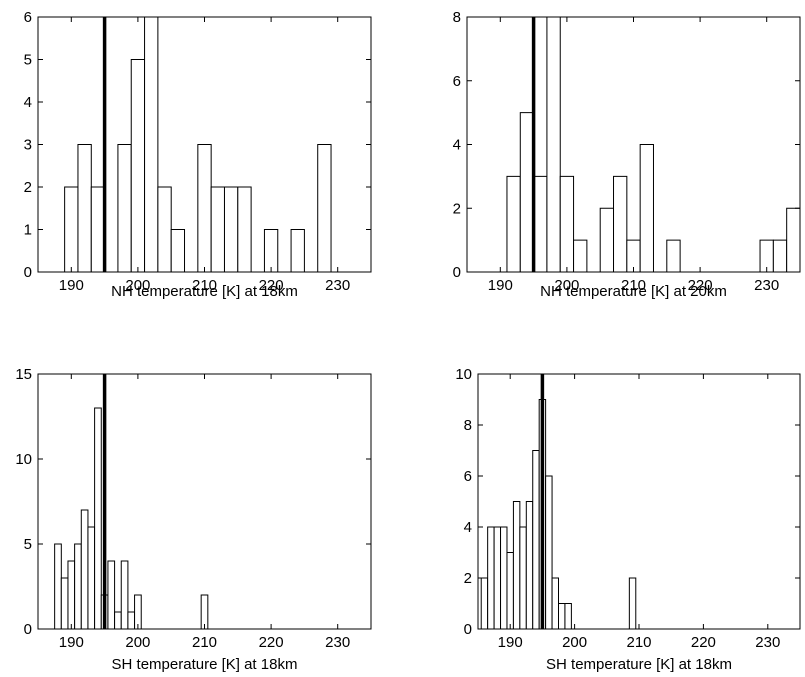 The width and height of the screenshot is (805, 677). What do you see at coordinates (23, 374) in the screenshot?
I see `y-tick-label: 15` at bounding box center [23, 374].